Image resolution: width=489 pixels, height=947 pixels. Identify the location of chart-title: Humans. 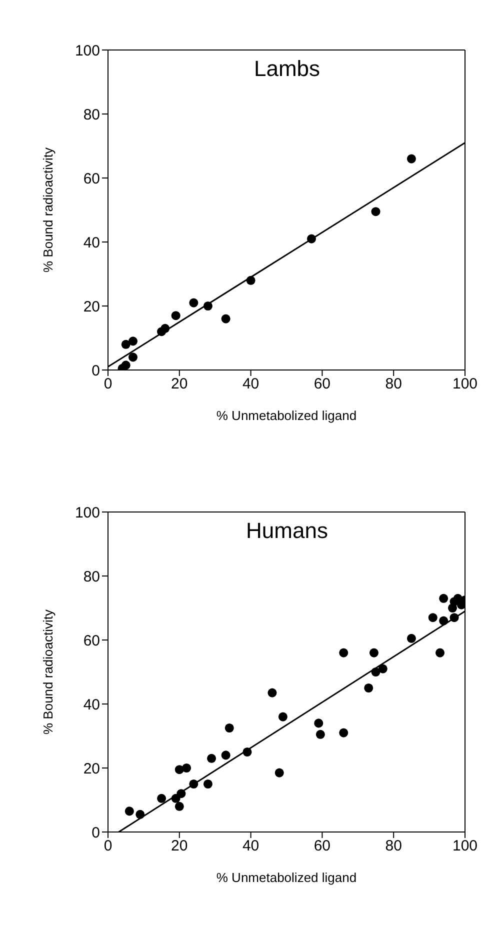
(287, 531).